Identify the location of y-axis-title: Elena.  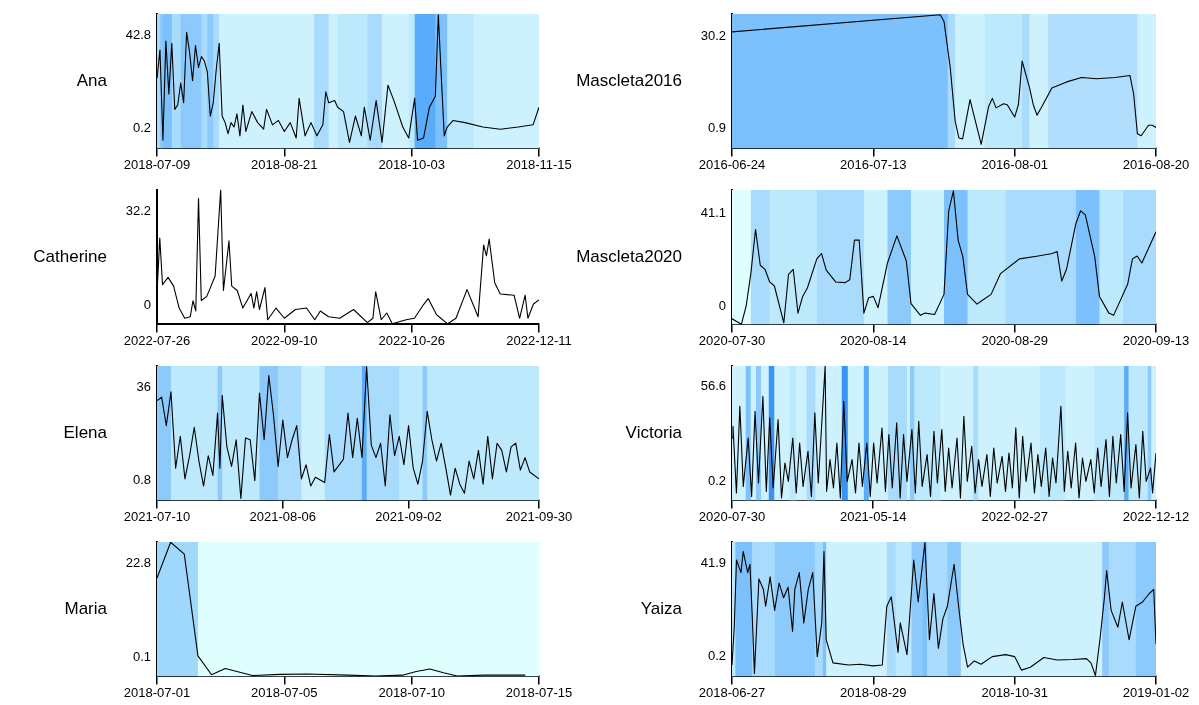
(85, 432).